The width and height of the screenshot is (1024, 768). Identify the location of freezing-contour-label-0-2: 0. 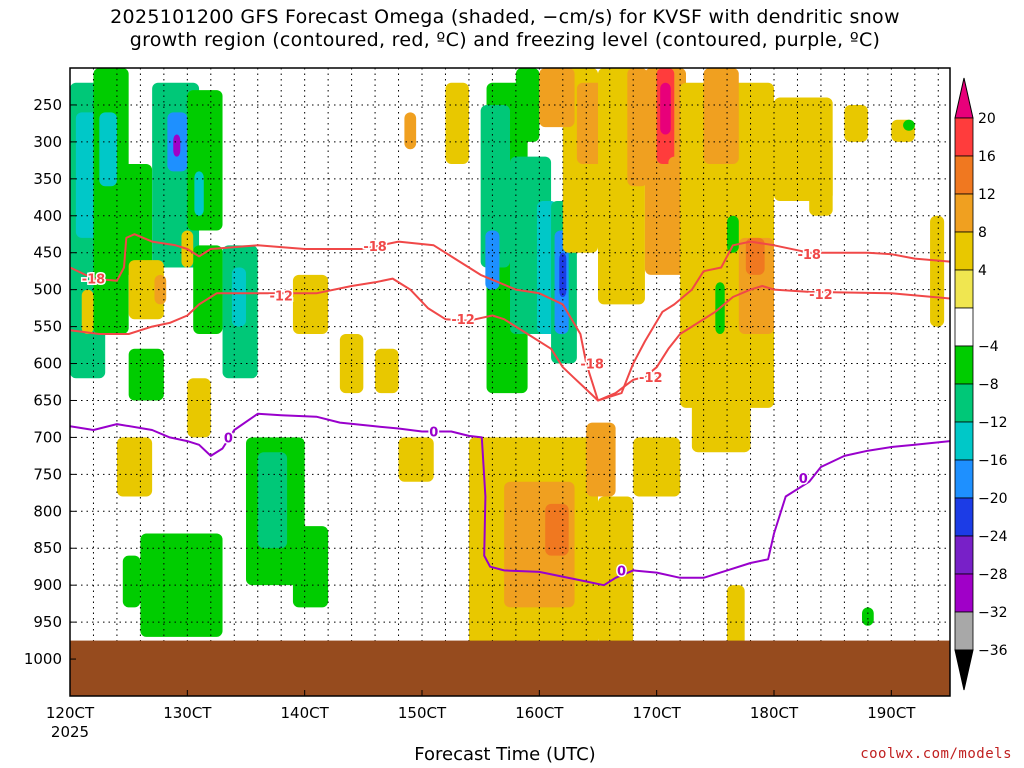
(621, 571).